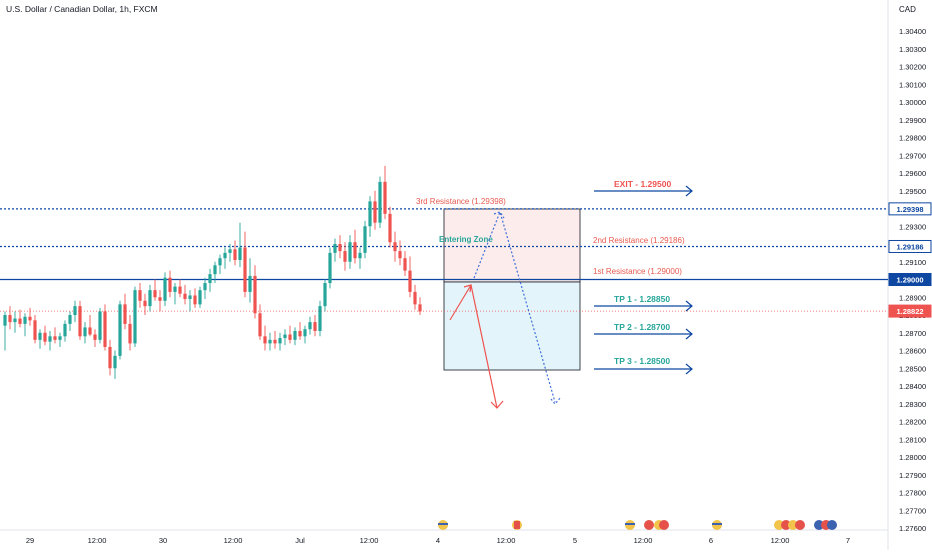 Image resolution: width=932 pixels, height=555 pixels. Describe the element at coordinates (643, 191) in the screenshot. I see `exit-arrow-icon` at that location.